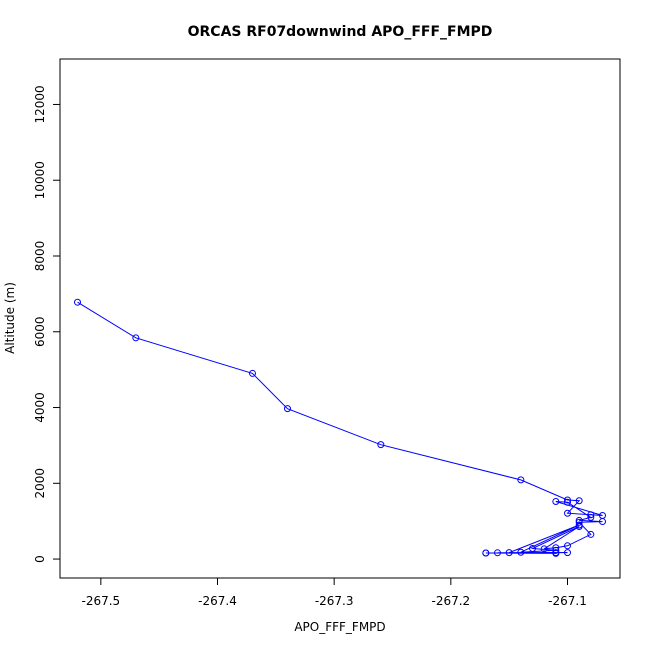  I want to click on x-axis: -267.5 -267.4 -267.3 -267.2 -267.1, so click(334, 593).